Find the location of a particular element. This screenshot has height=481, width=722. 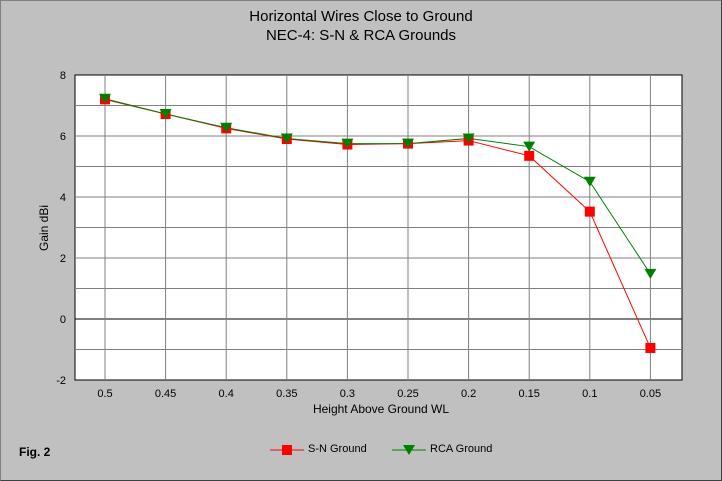

chart-subtitle: NEC-4: S-N & RCA Grounds is located at coordinates (361, 35).